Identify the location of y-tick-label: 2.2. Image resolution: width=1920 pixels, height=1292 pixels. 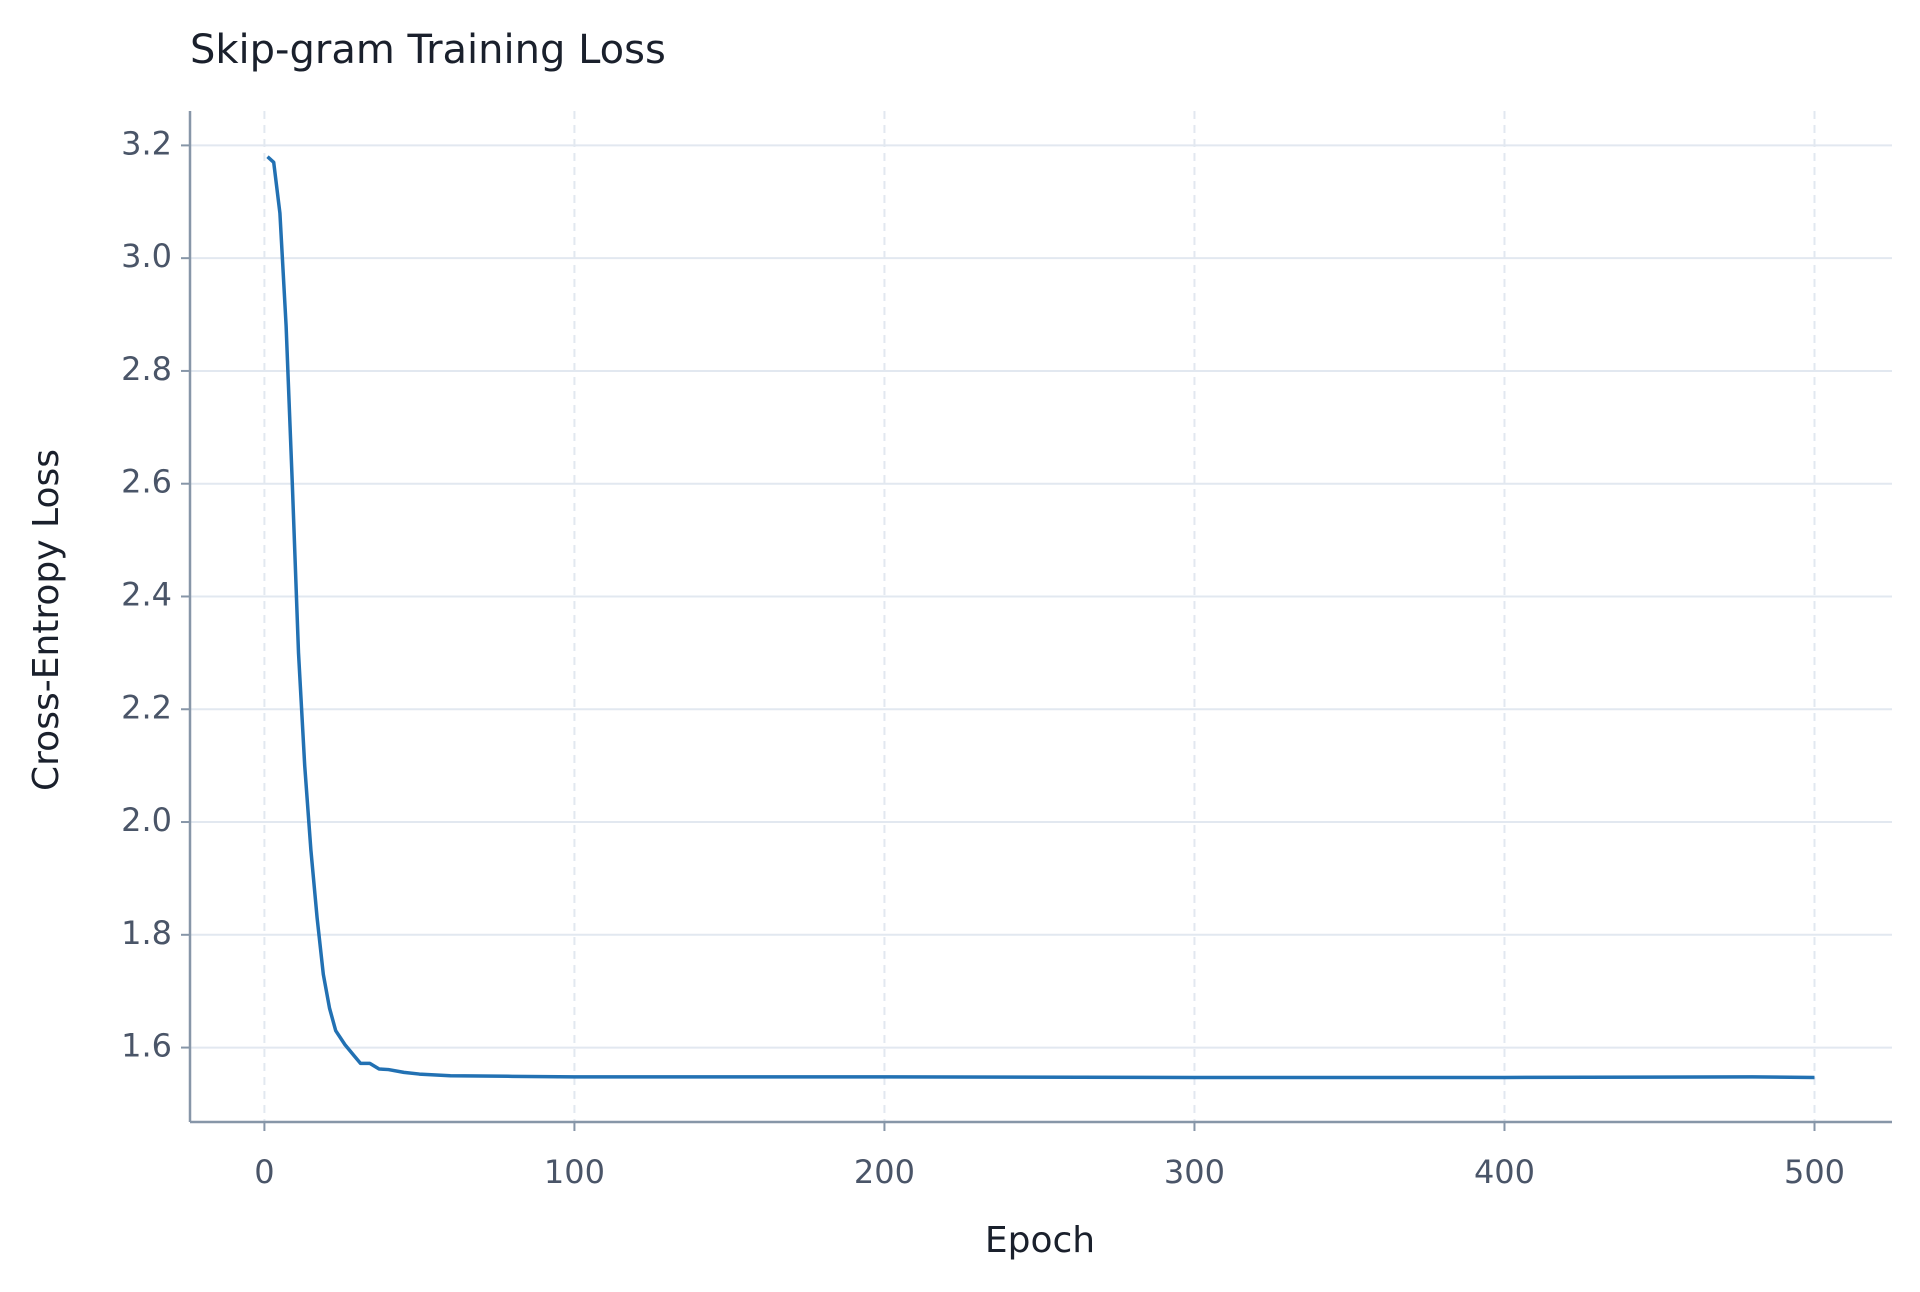
(146, 707).